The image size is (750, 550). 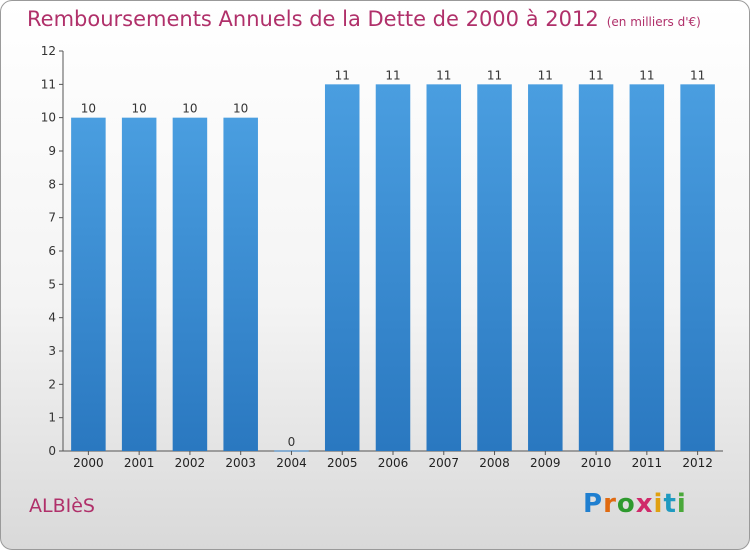 What do you see at coordinates (52, 384) in the screenshot?
I see `y-tick-label: 2` at bounding box center [52, 384].